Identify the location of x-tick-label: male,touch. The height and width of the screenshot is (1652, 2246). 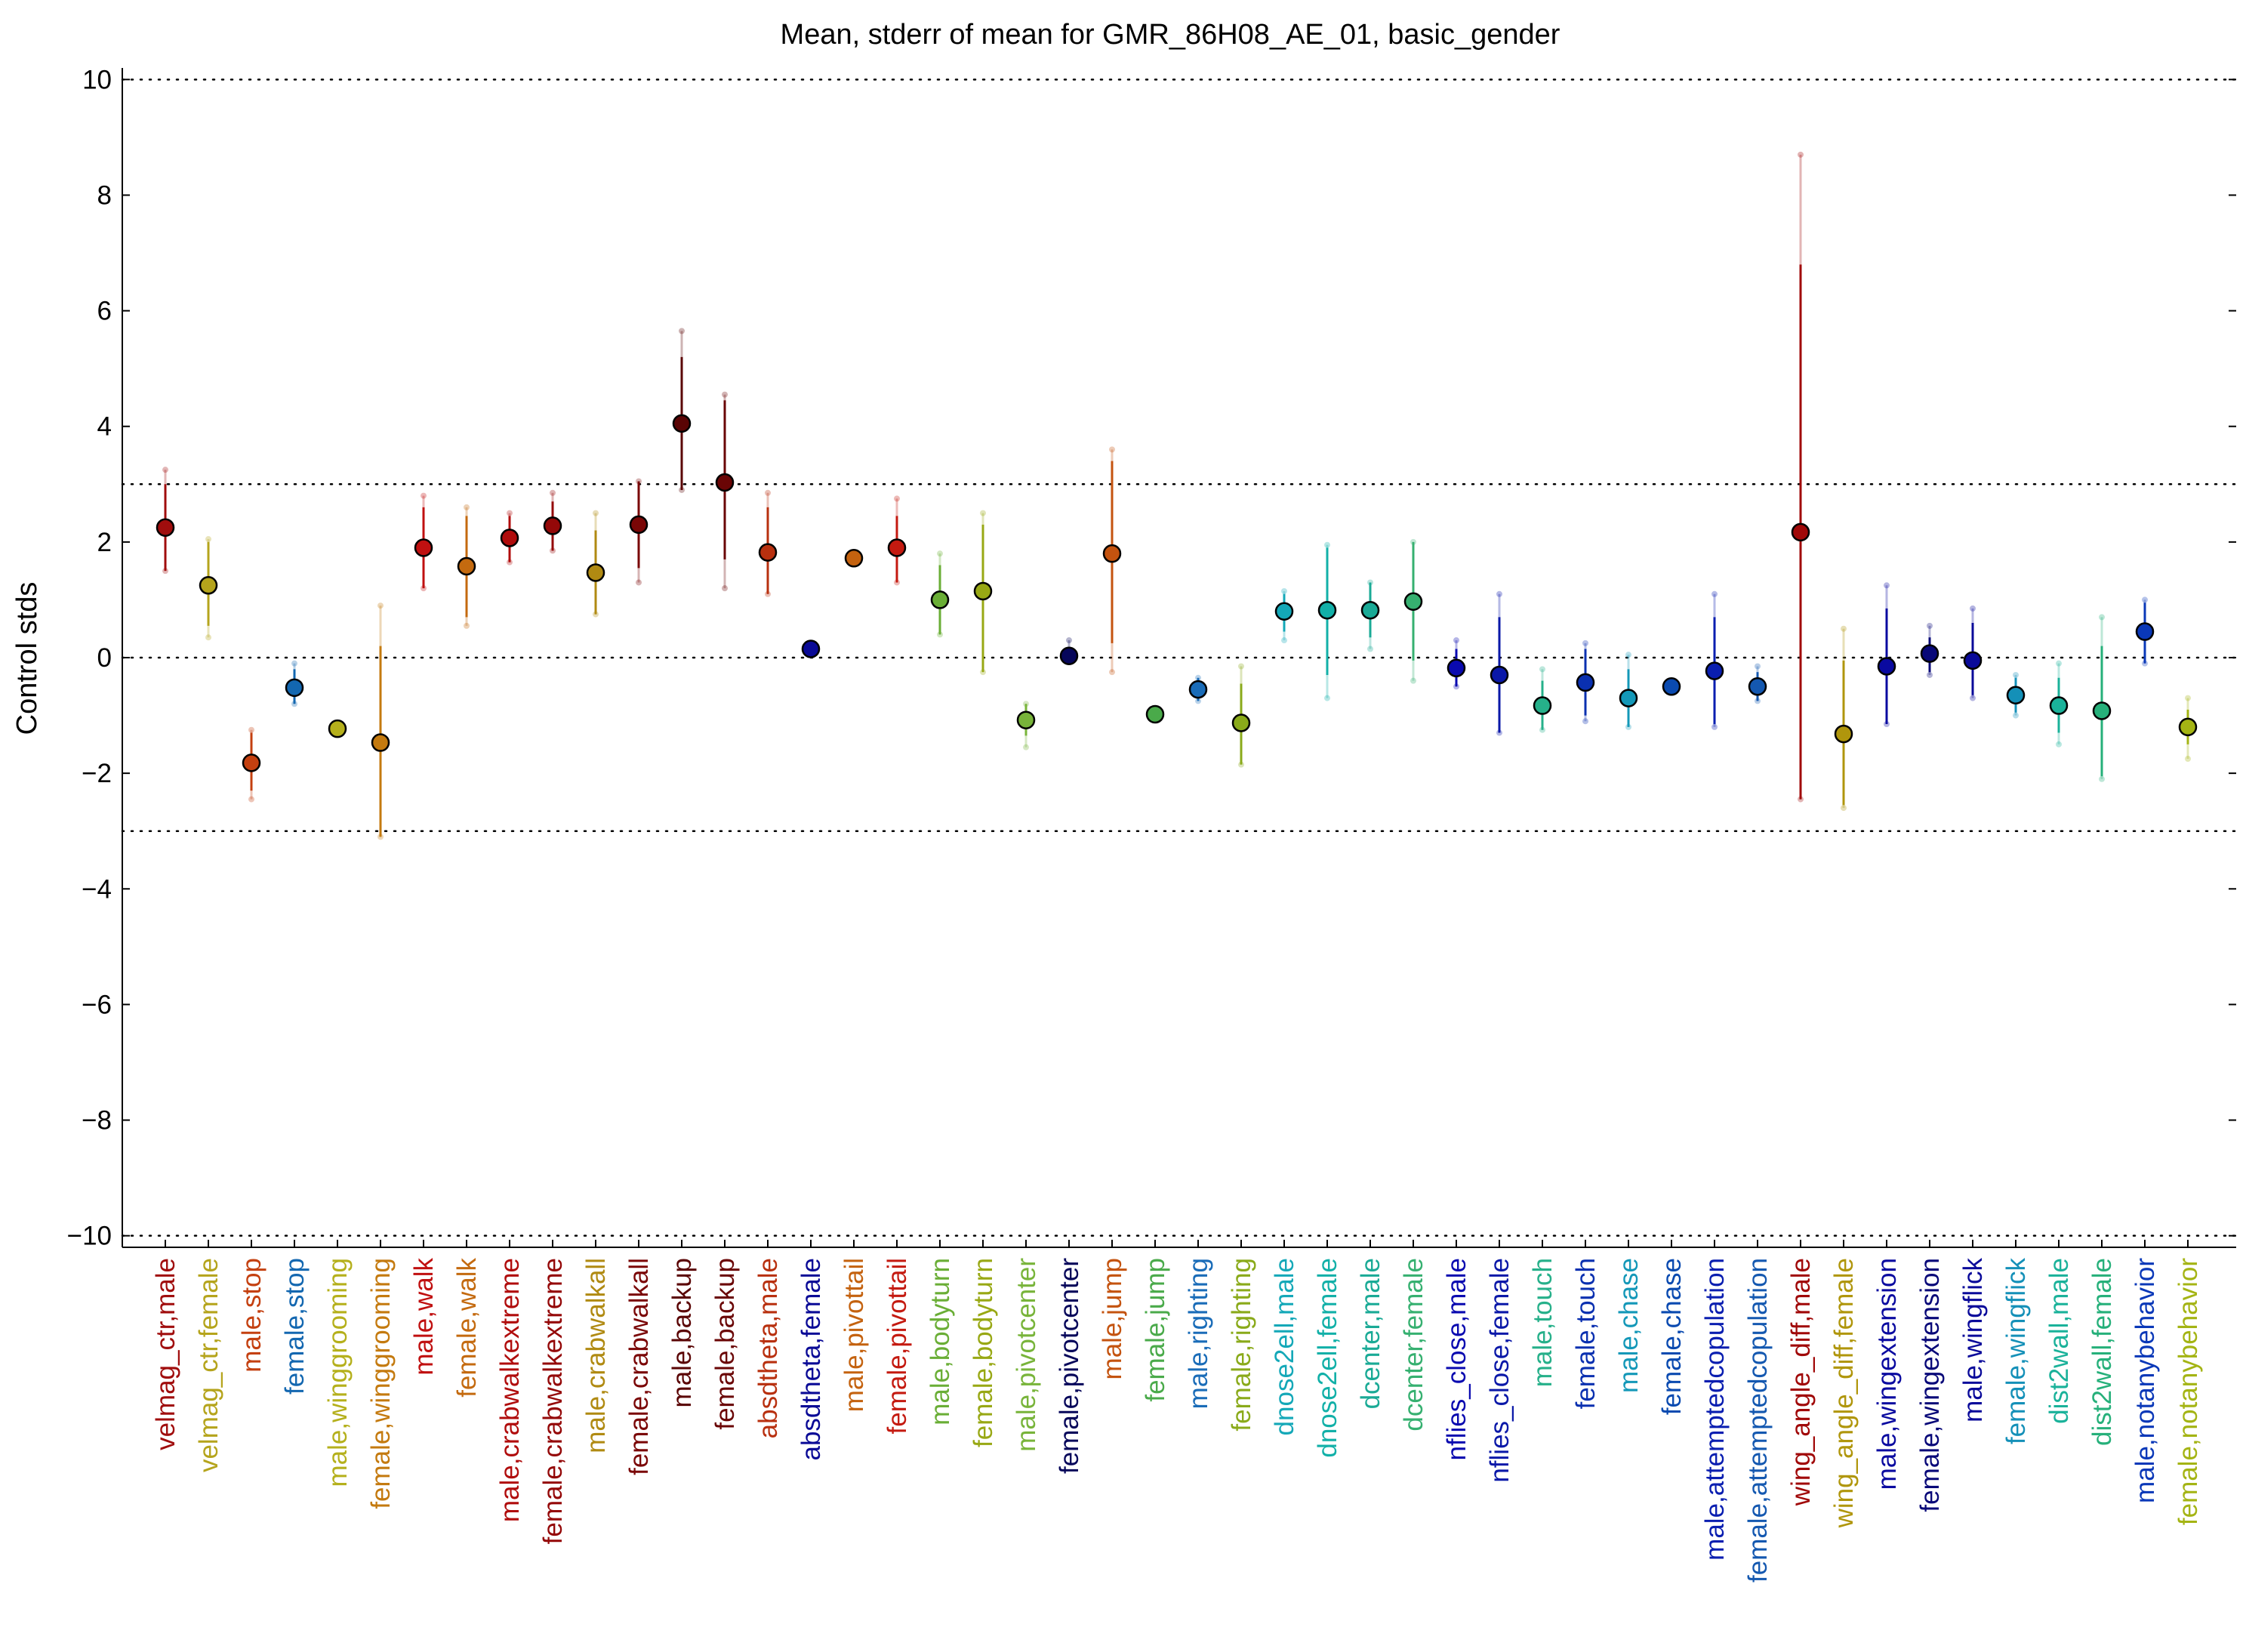
(1543, 1323).